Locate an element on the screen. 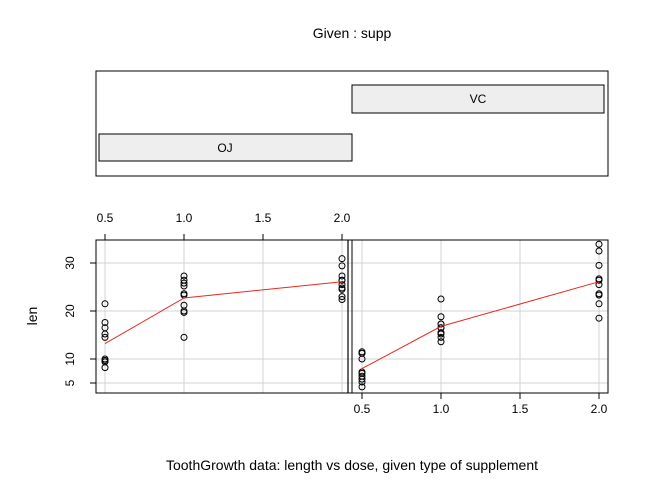 The image size is (672, 480). given-strip-vc-bar is located at coordinates (478, 99).